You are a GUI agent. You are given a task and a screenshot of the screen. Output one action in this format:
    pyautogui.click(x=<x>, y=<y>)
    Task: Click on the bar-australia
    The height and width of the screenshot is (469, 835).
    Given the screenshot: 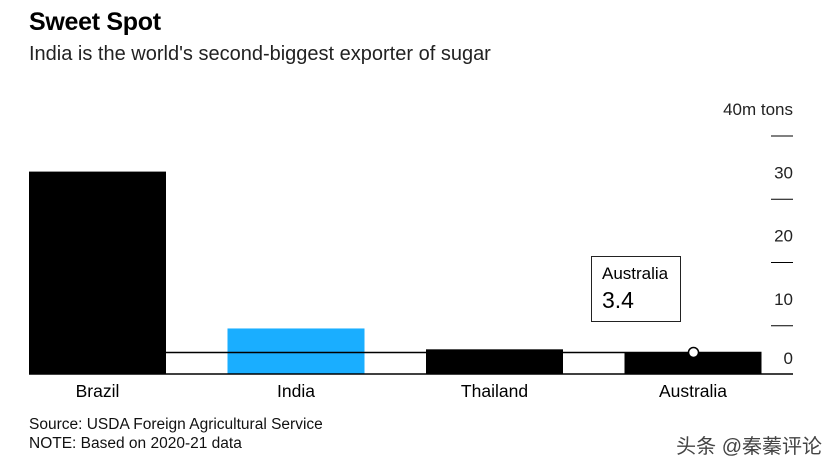 What is the action you would take?
    pyautogui.click(x=693, y=363)
    